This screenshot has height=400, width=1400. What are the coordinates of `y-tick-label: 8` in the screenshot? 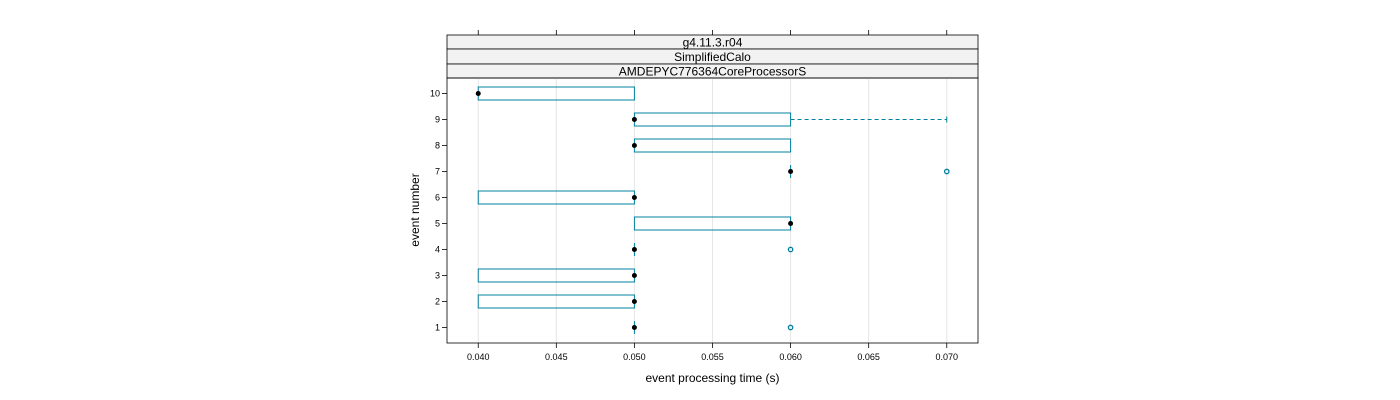 It's located at (437, 146).